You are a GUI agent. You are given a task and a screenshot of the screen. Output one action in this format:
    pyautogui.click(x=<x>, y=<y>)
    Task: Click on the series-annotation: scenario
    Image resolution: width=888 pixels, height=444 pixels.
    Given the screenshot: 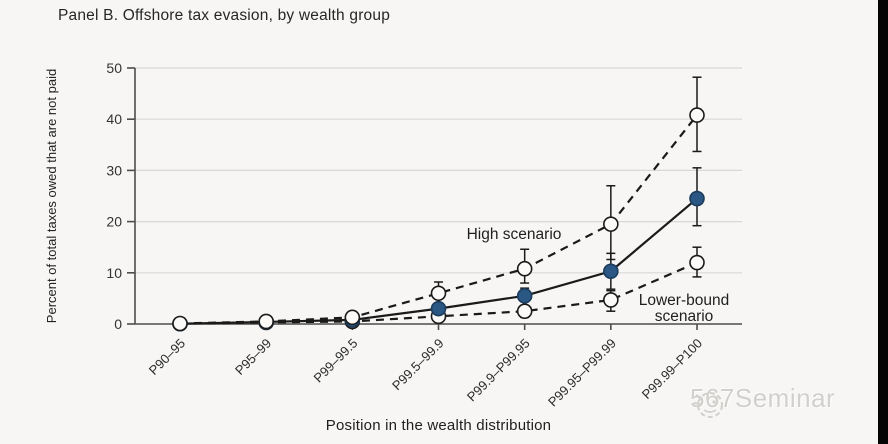 What is the action you would take?
    pyautogui.click(x=684, y=316)
    